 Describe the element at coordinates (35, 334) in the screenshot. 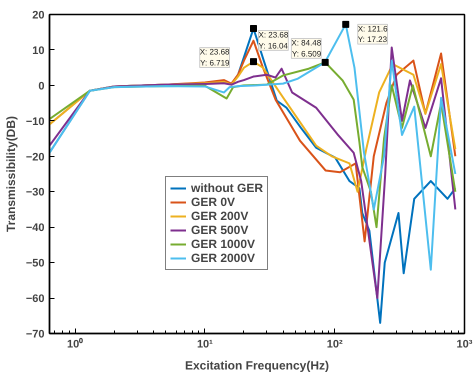

I see `y-tick-label: −70` at that location.